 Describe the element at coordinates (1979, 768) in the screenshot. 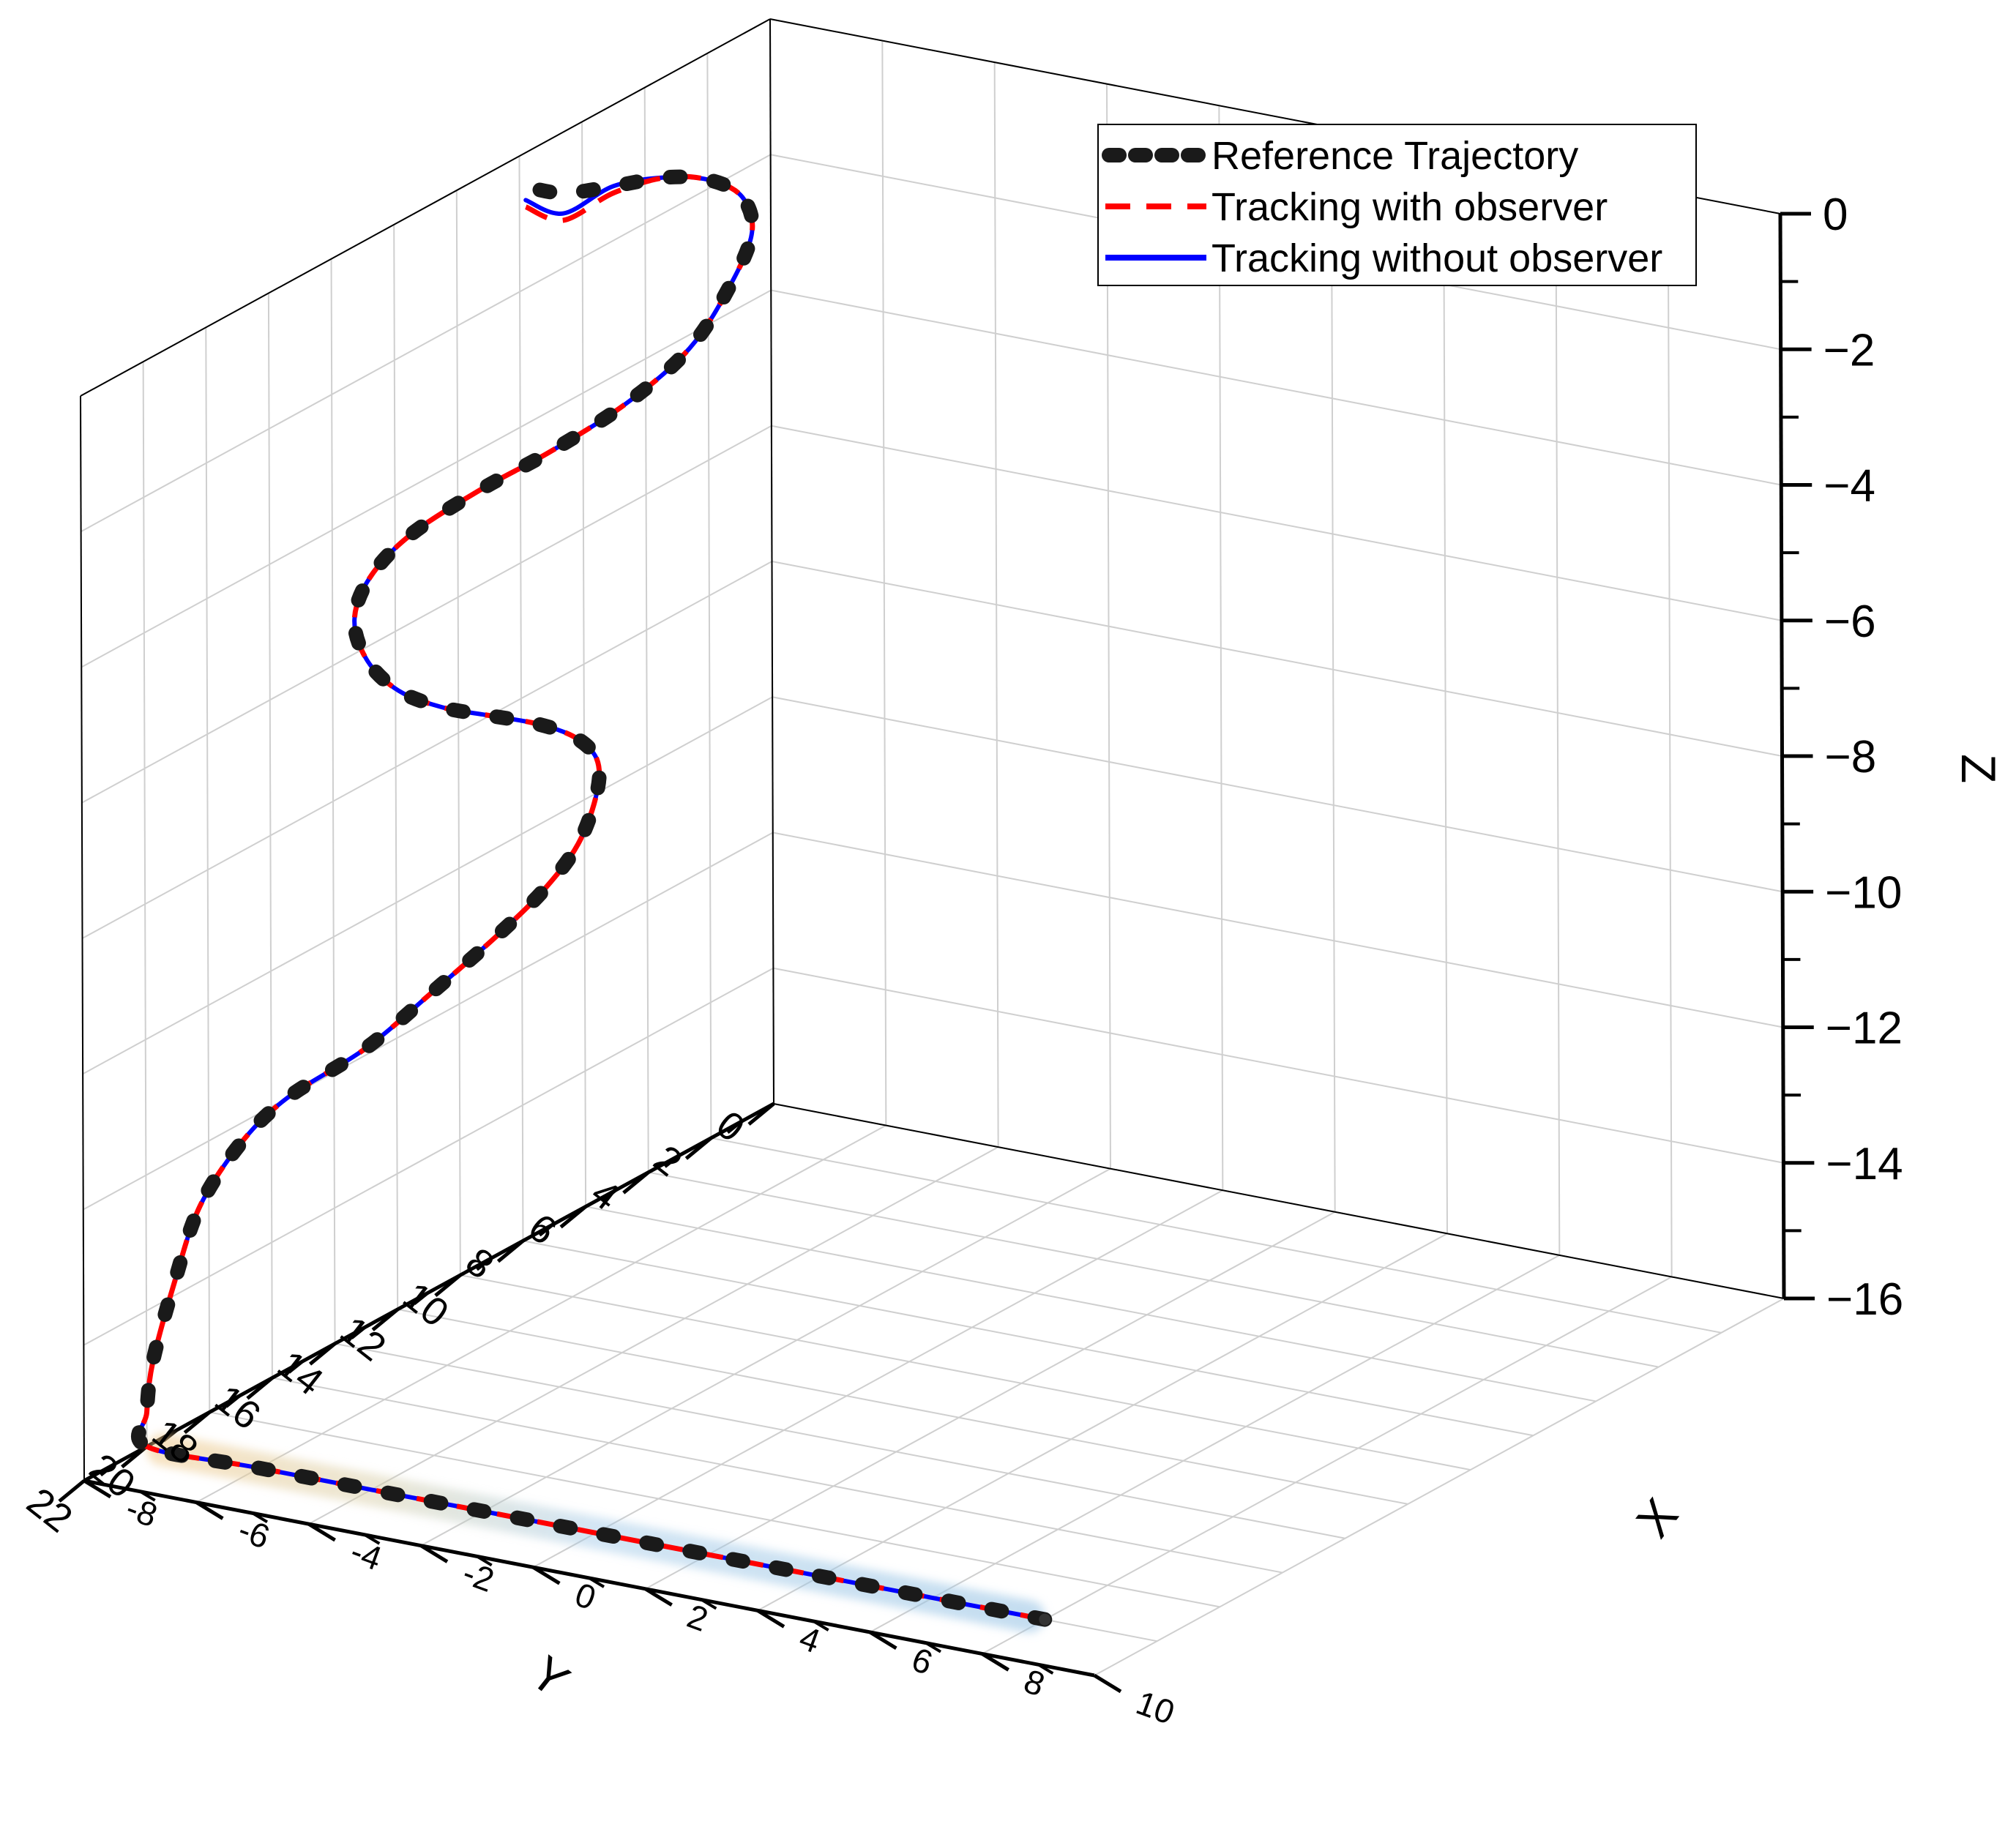

I see `z-axis-title: Z` at that location.